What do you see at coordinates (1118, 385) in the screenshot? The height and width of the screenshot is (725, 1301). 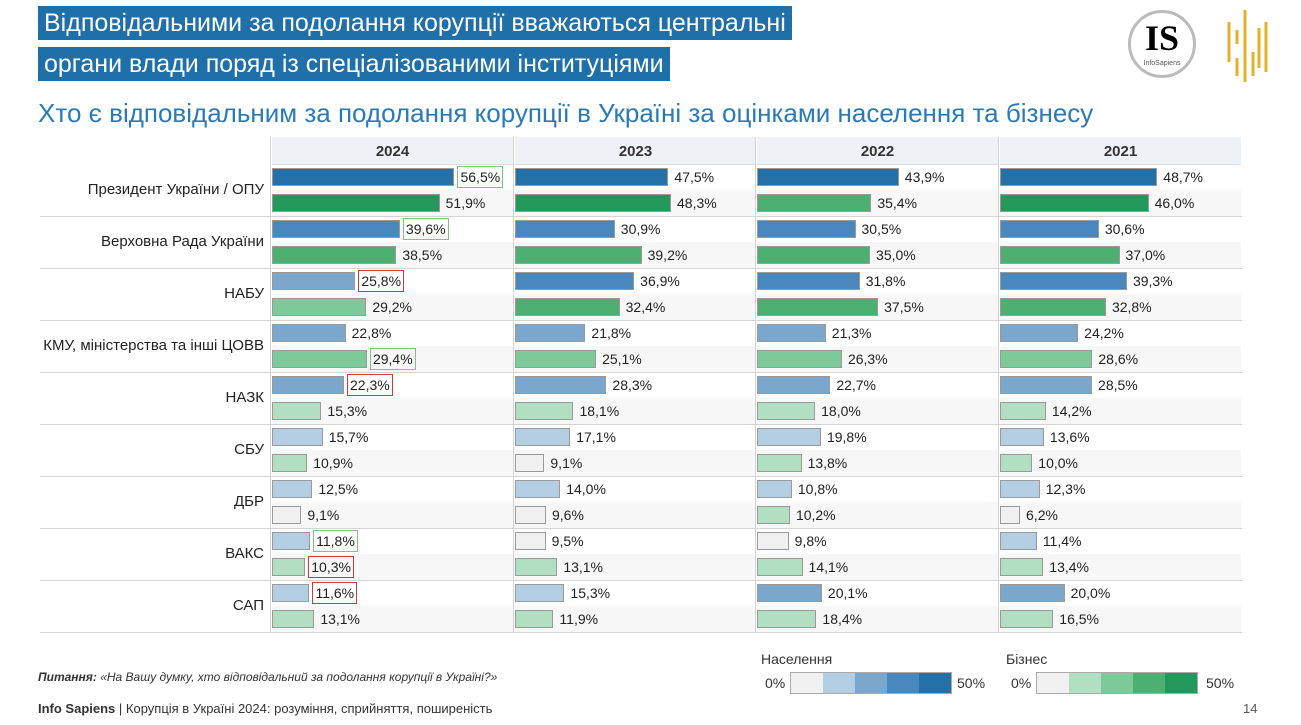 I see `data-label: 28,5%` at bounding box center [1118, 385].